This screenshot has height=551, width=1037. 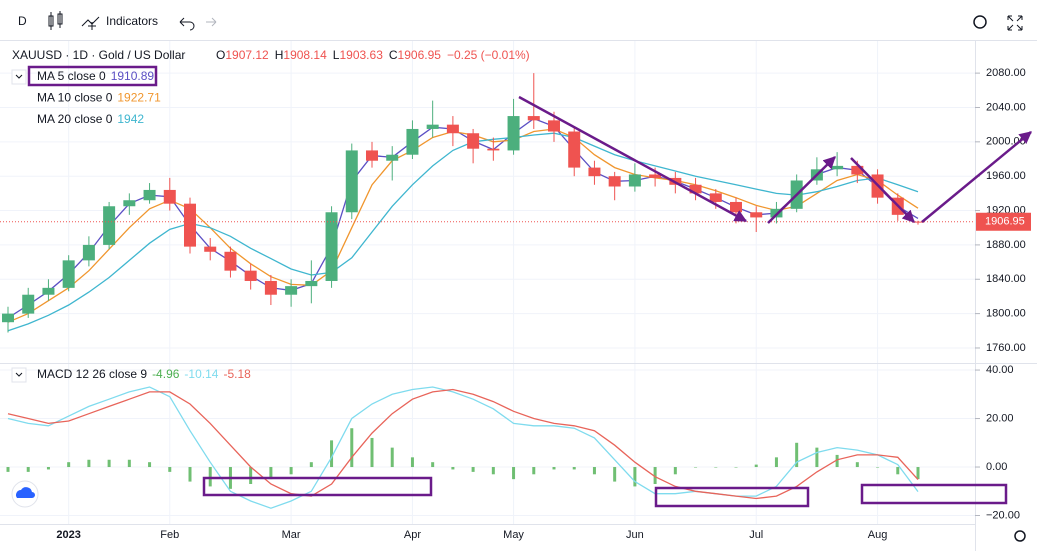 What do you see at coordinates (211, 22) in the screenshot?
I see `redo-button` at bounding box center [211, 22].